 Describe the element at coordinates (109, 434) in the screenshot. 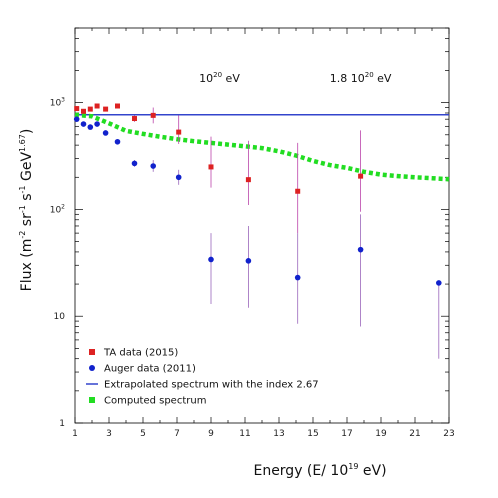

I see `x-tick-label: 3` at that location.